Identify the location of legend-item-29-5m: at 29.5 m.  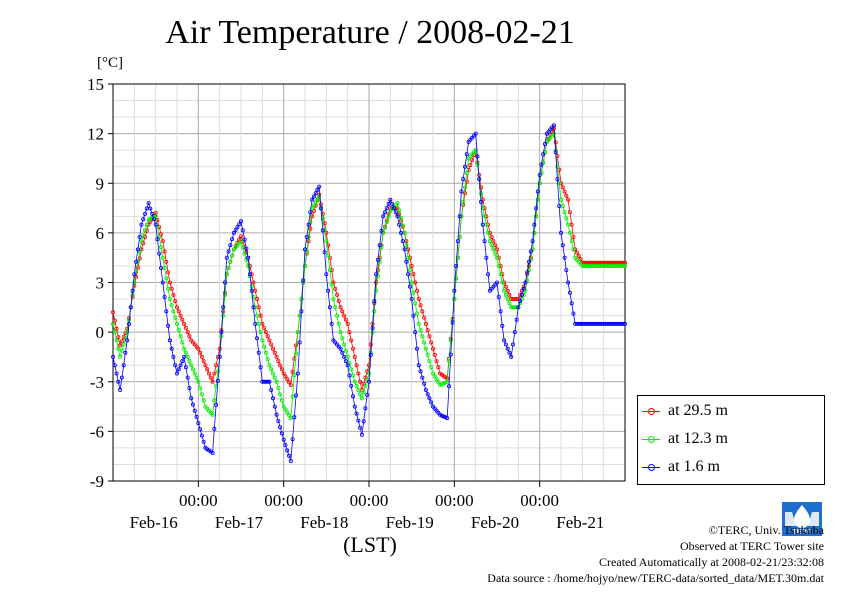
(731, 412).